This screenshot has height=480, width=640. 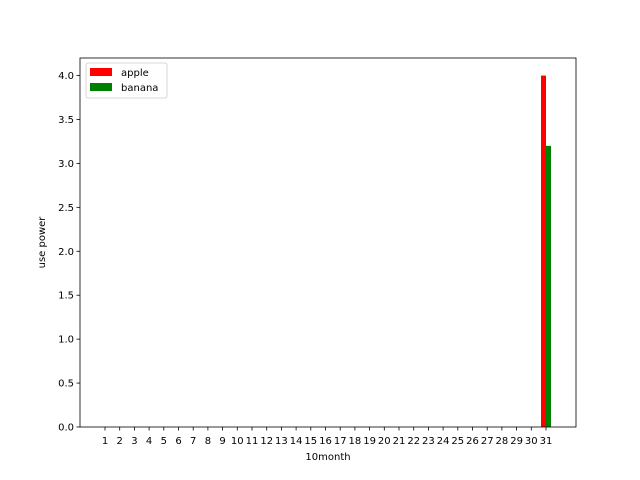 What do you see at coordinates (340, 441) in the screenshot?
I see `x-tick-label: 17` at bounding box center [340, 441].